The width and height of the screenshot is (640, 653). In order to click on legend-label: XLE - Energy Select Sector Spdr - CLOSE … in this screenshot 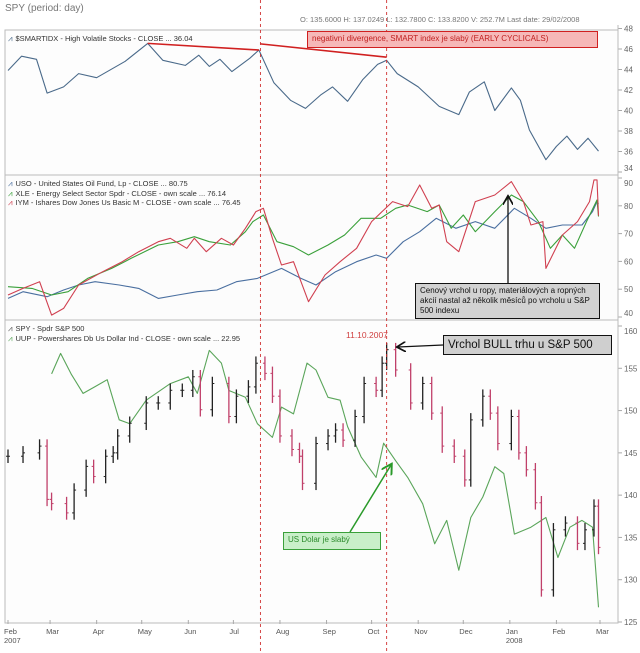, I will do `click(121, 193)`.